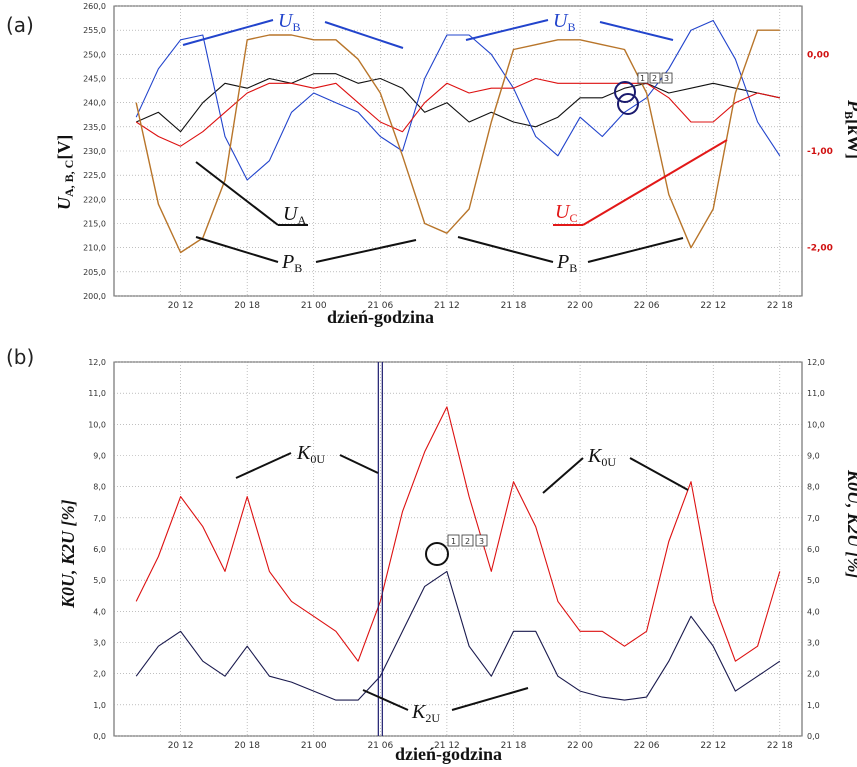  I want to click on y2-tick-label: 8,0, so click(813, 487).